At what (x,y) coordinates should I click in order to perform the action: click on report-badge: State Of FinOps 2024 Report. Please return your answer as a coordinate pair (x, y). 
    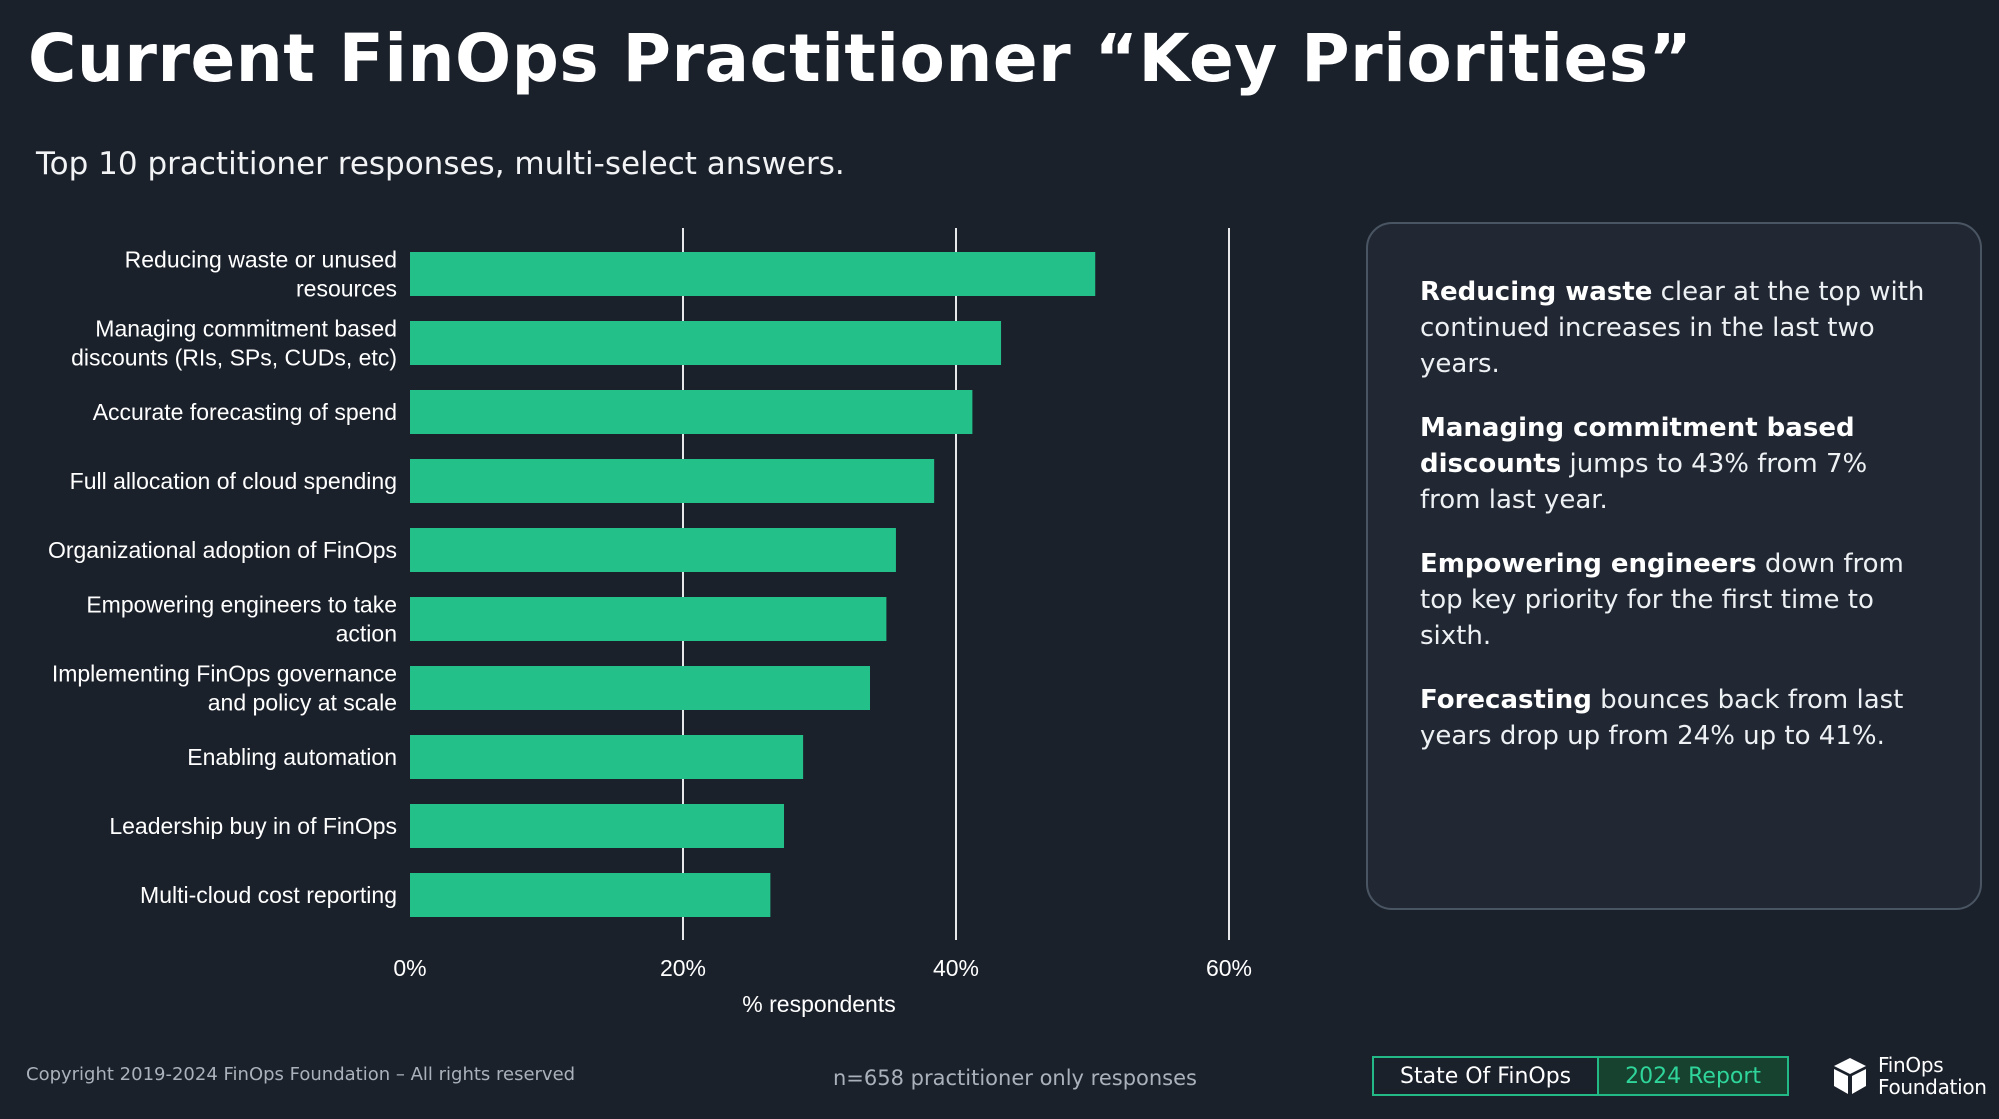
    Looking at the image, I should click on (1581, 1076).